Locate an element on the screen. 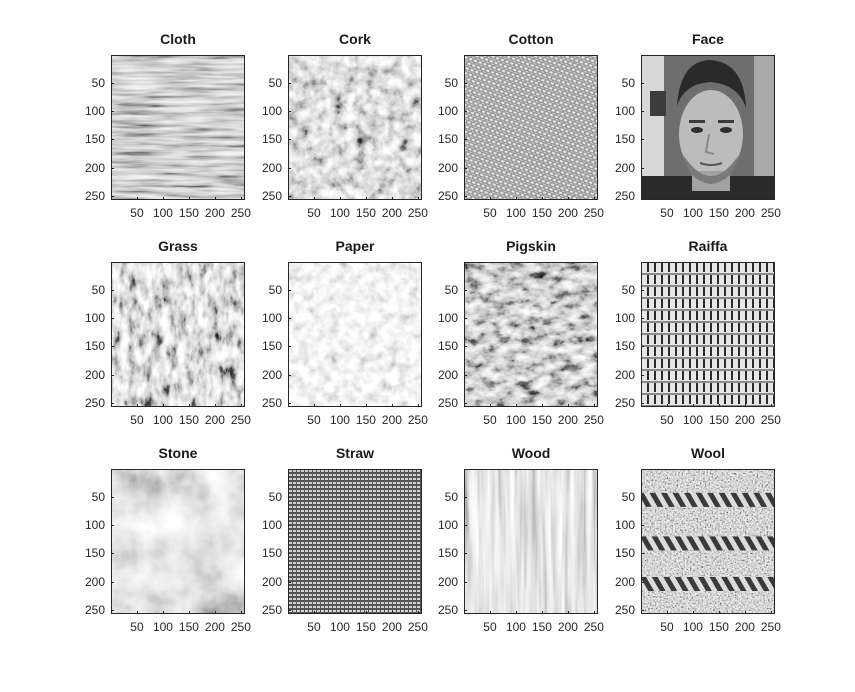  cotton-texture is located at coordinates (531, 127).